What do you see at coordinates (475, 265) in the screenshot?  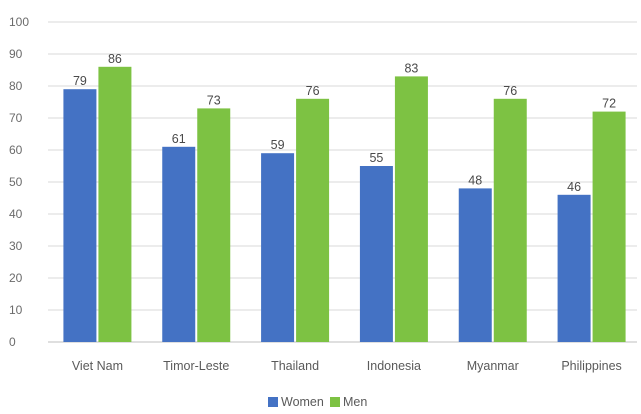 I see `bar-women-myanmar` at bounding box center [475, 265].